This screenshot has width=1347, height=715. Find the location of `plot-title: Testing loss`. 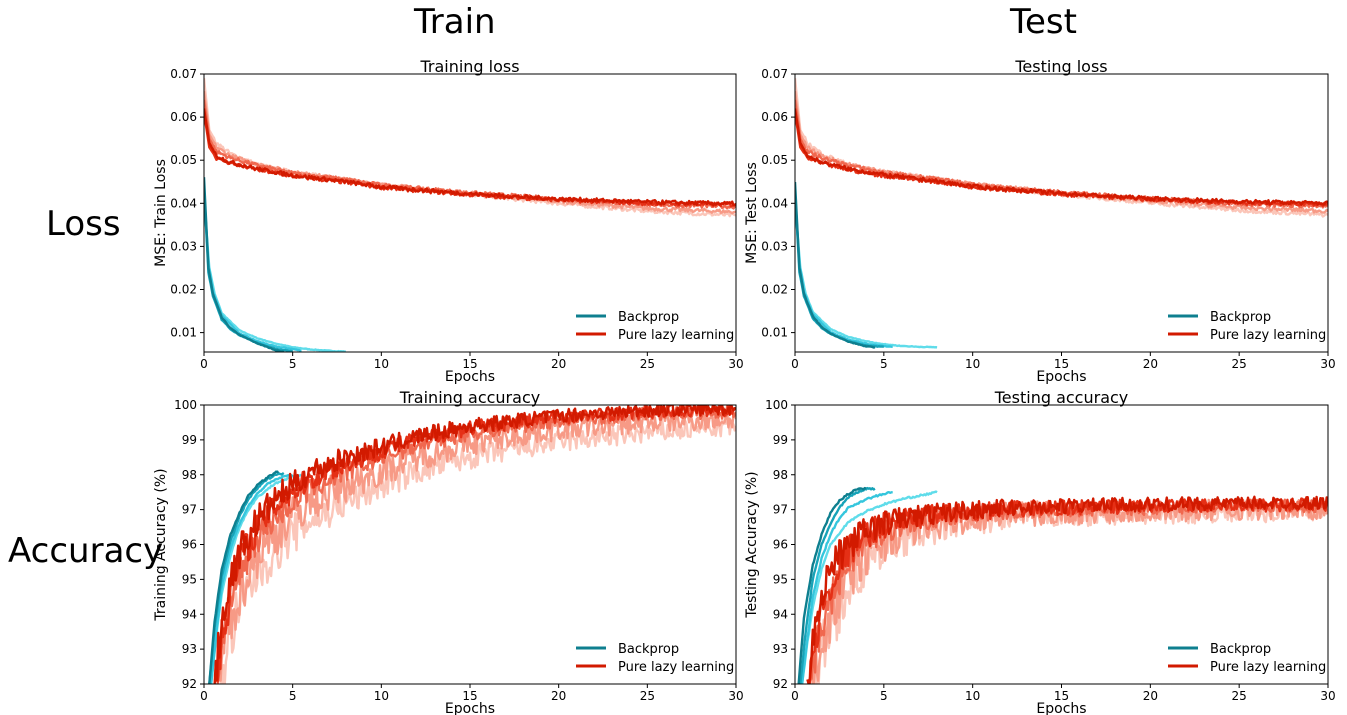

plot-title: Testing loss is located at coordinates (1060, 66).